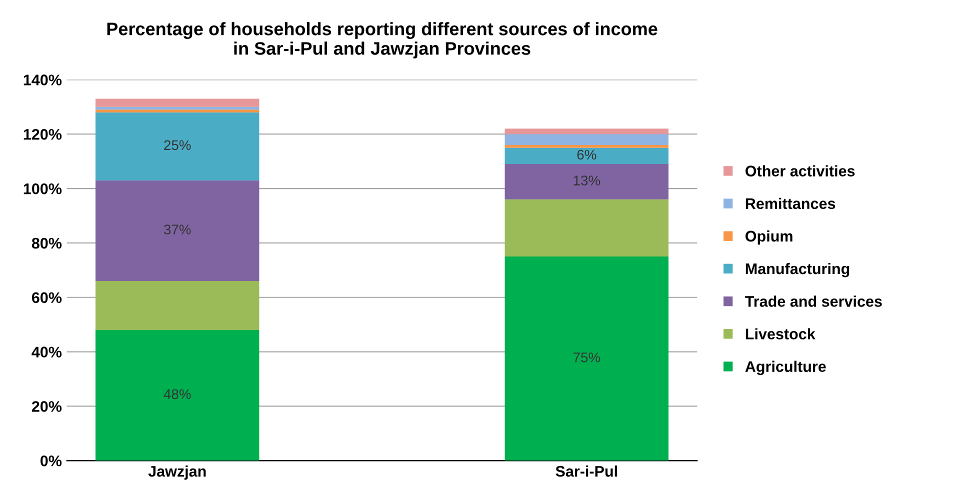 This screenshot has height=498, width=955. I want to click on y-tick-label: 100%, so click(43, 188).